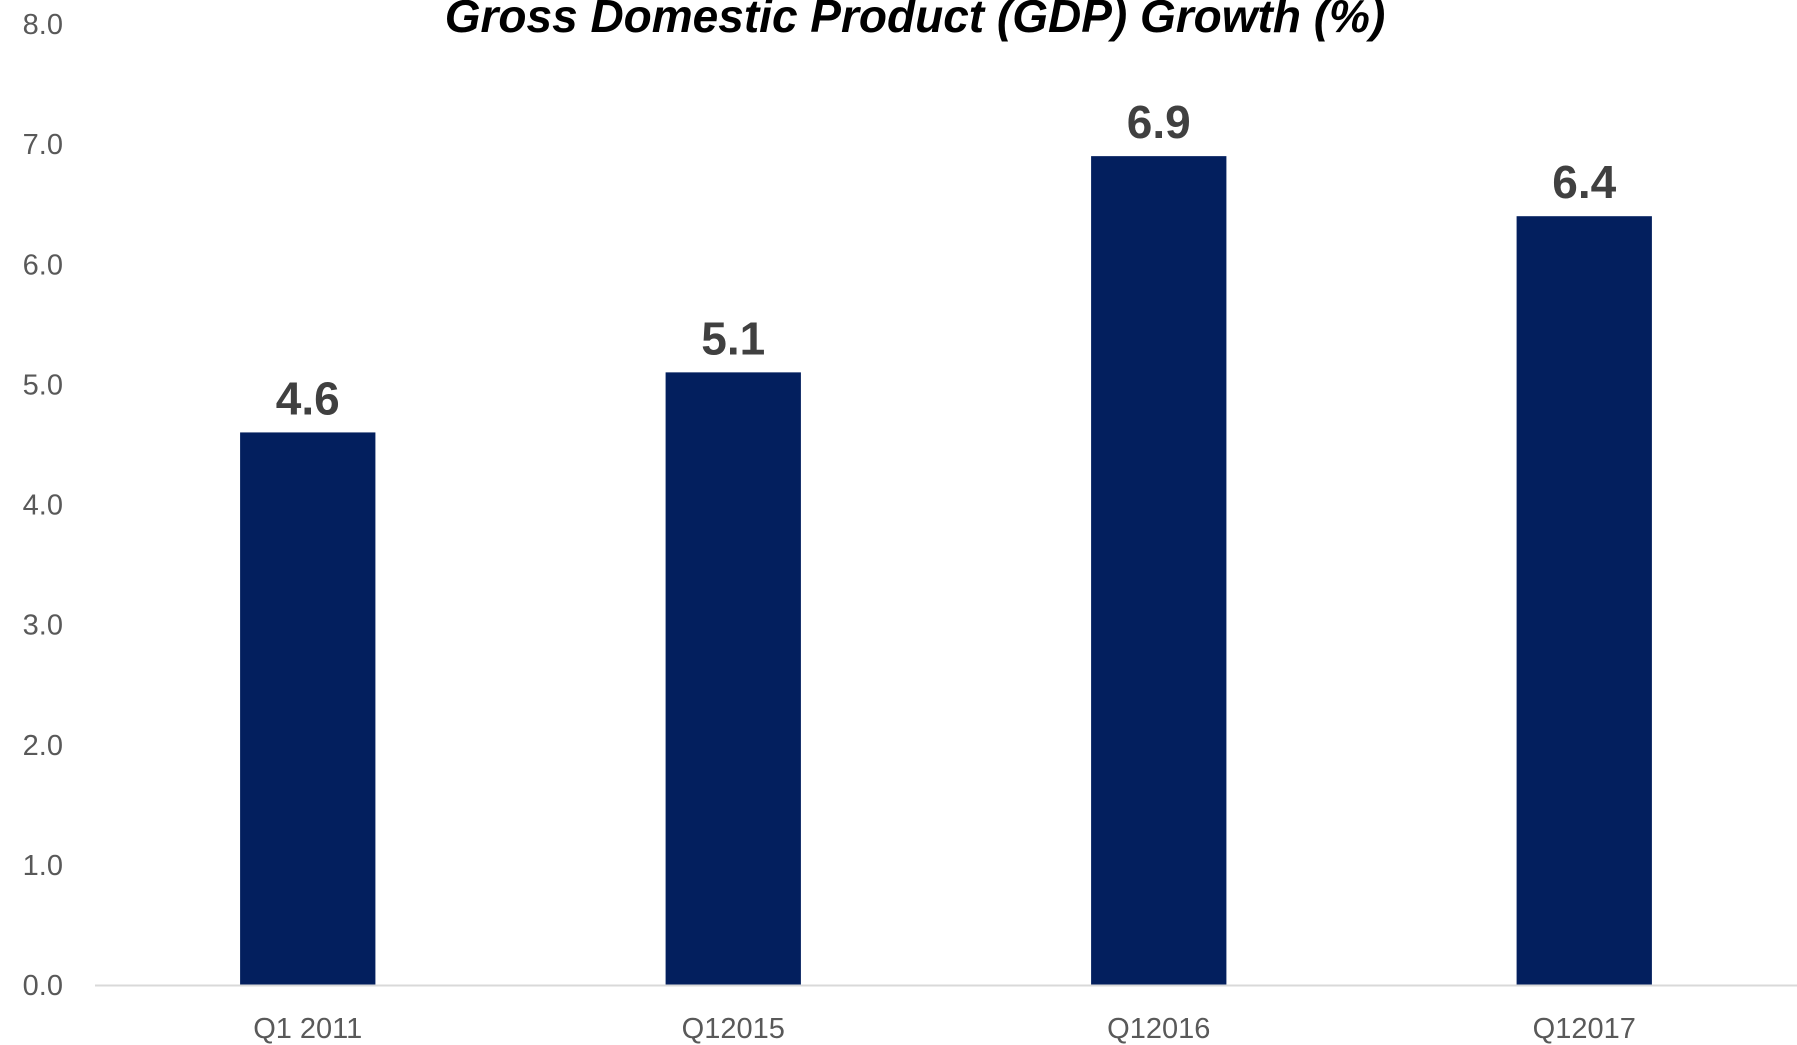  Describe the element at coordinates (43, 385) in the screenshot. I see `y-tick-label: 5.0` at that location.